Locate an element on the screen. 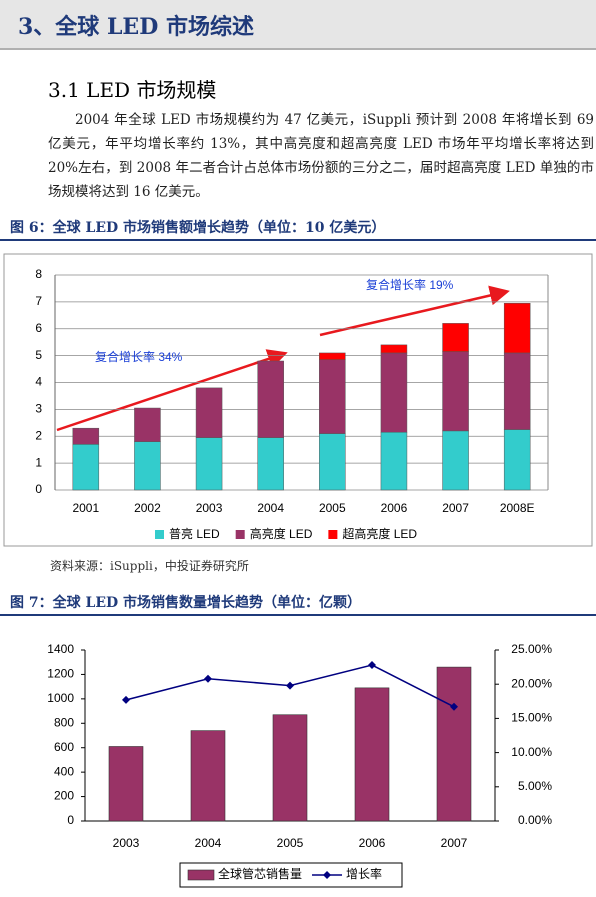 Image resolution: width=596 pixels, height=897 pixels. y2-tick-label: 15.00% is located at coordinates (531, 718).